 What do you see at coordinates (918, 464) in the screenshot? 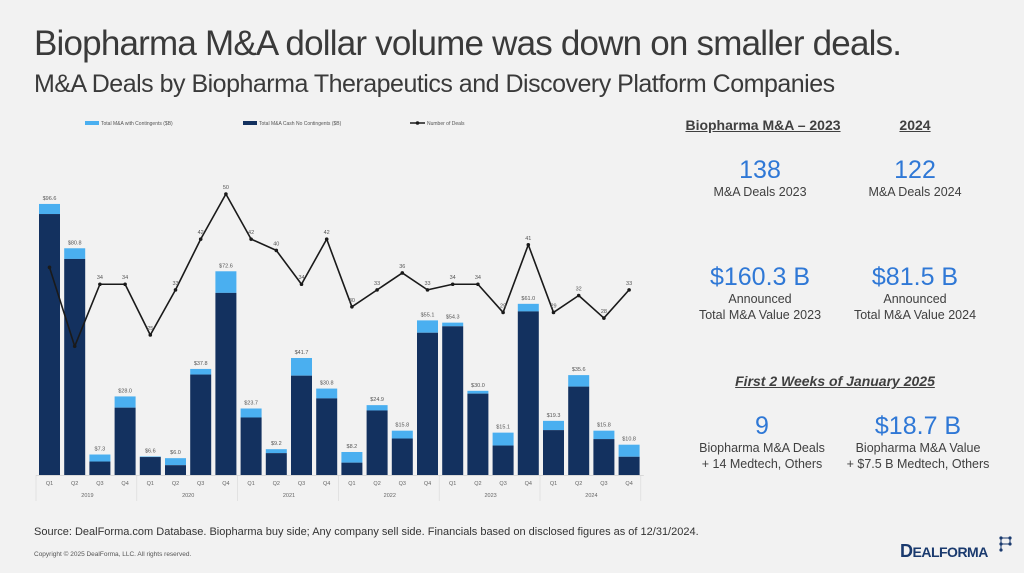
I see `jan-value-caption-2: + $7.5 B Medtech, Others` at bounding box center [918, 464].